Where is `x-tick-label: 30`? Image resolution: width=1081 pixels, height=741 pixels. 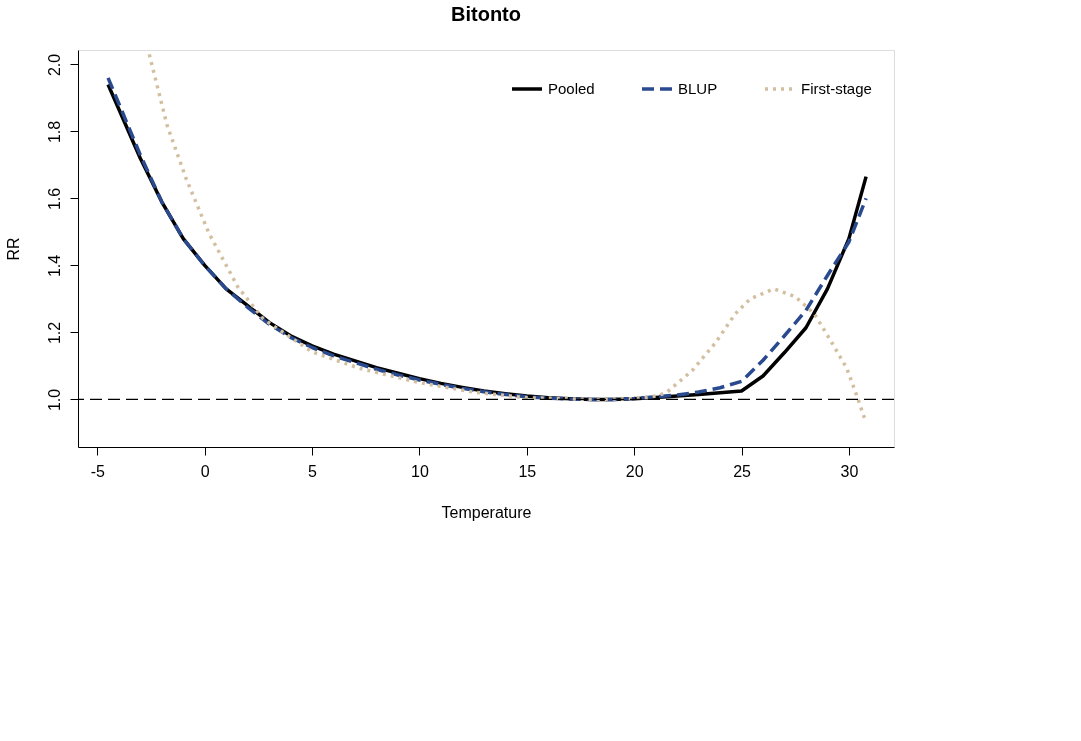
x-tick-label: 30 is located at coordinates (849, 471).